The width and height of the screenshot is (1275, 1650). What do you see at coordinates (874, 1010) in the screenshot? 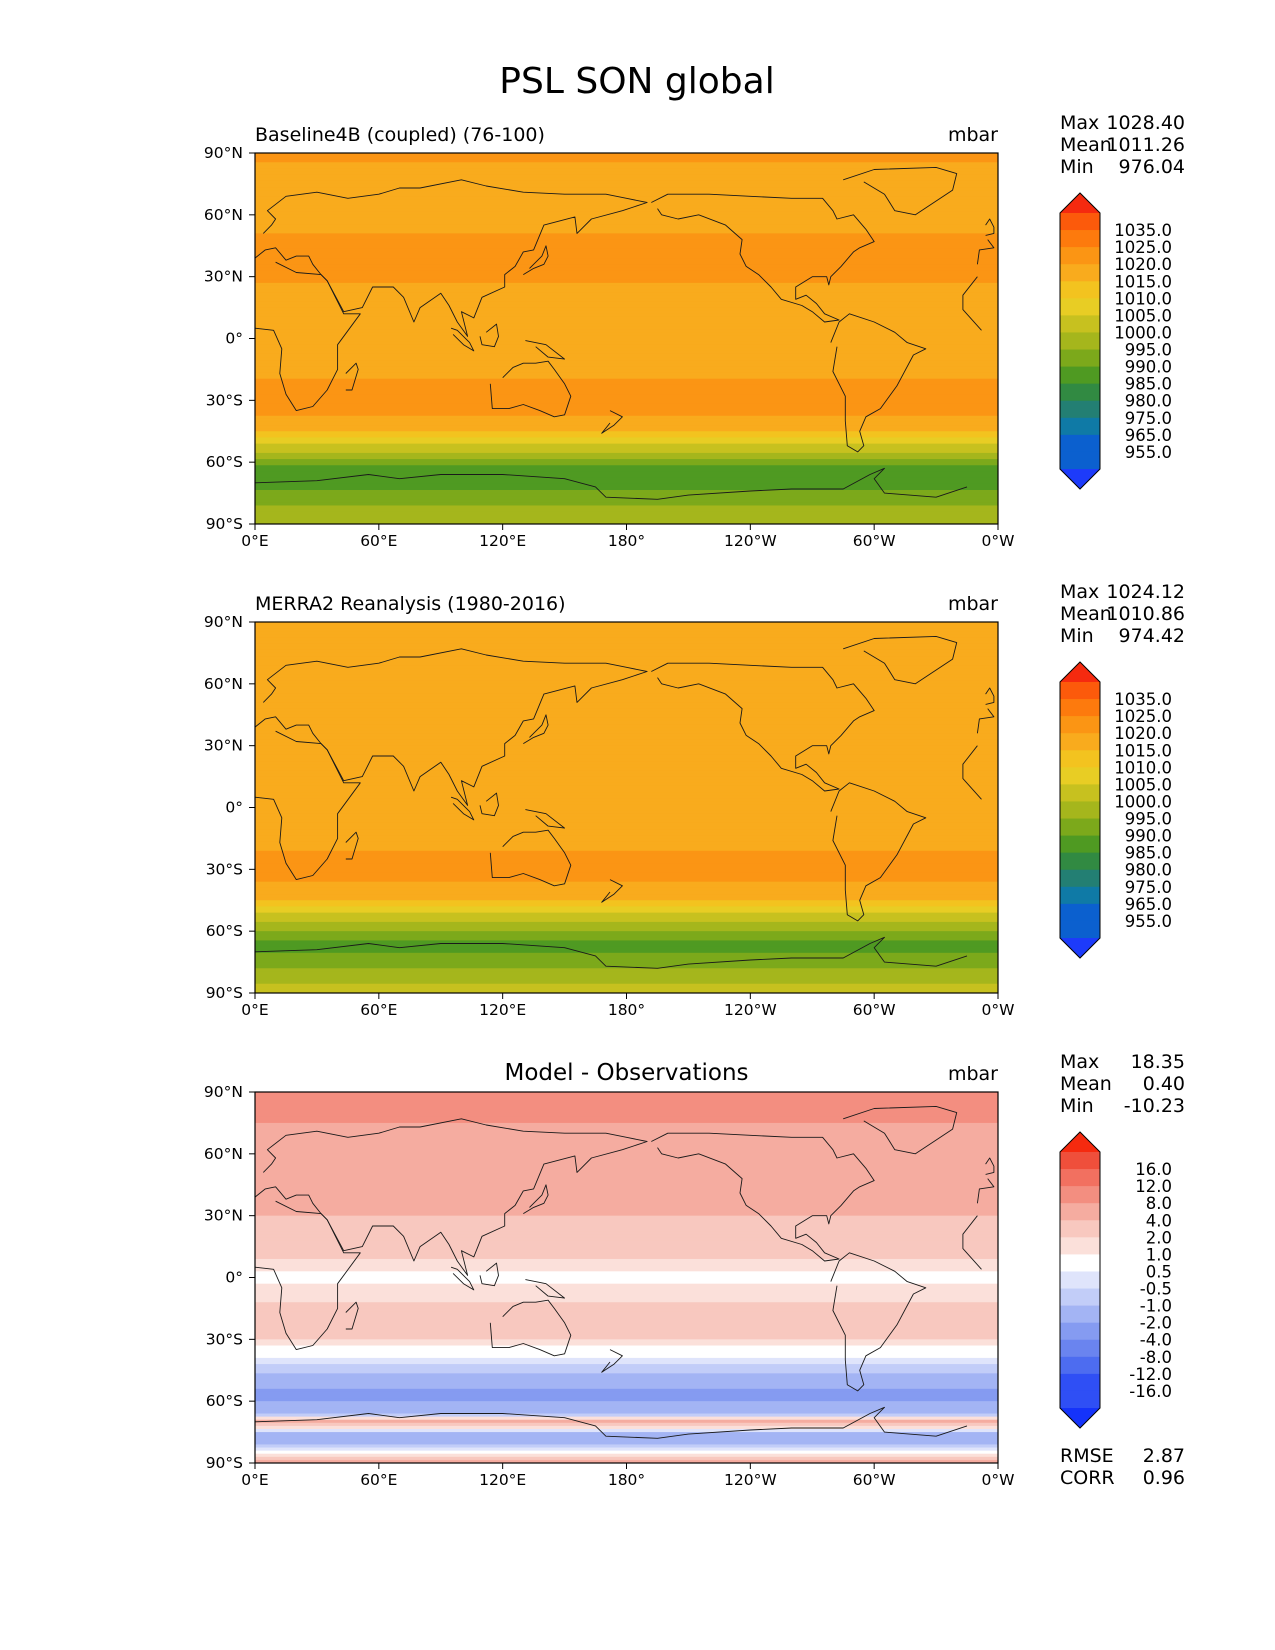
I see `x-tick-label: 60°W` at bounding box center [874, 1010].